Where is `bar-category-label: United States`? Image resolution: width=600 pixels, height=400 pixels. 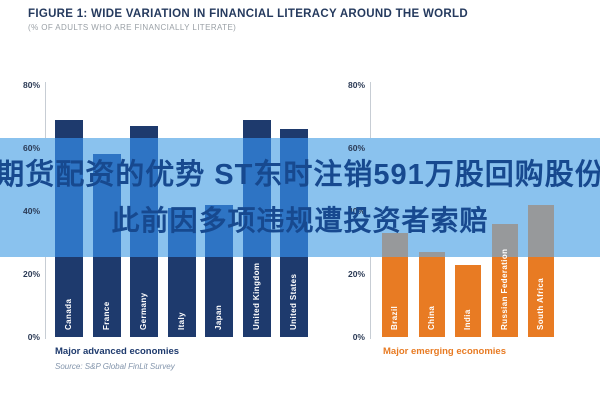
bar-category-label: United States is located at coordinates (293, 301).